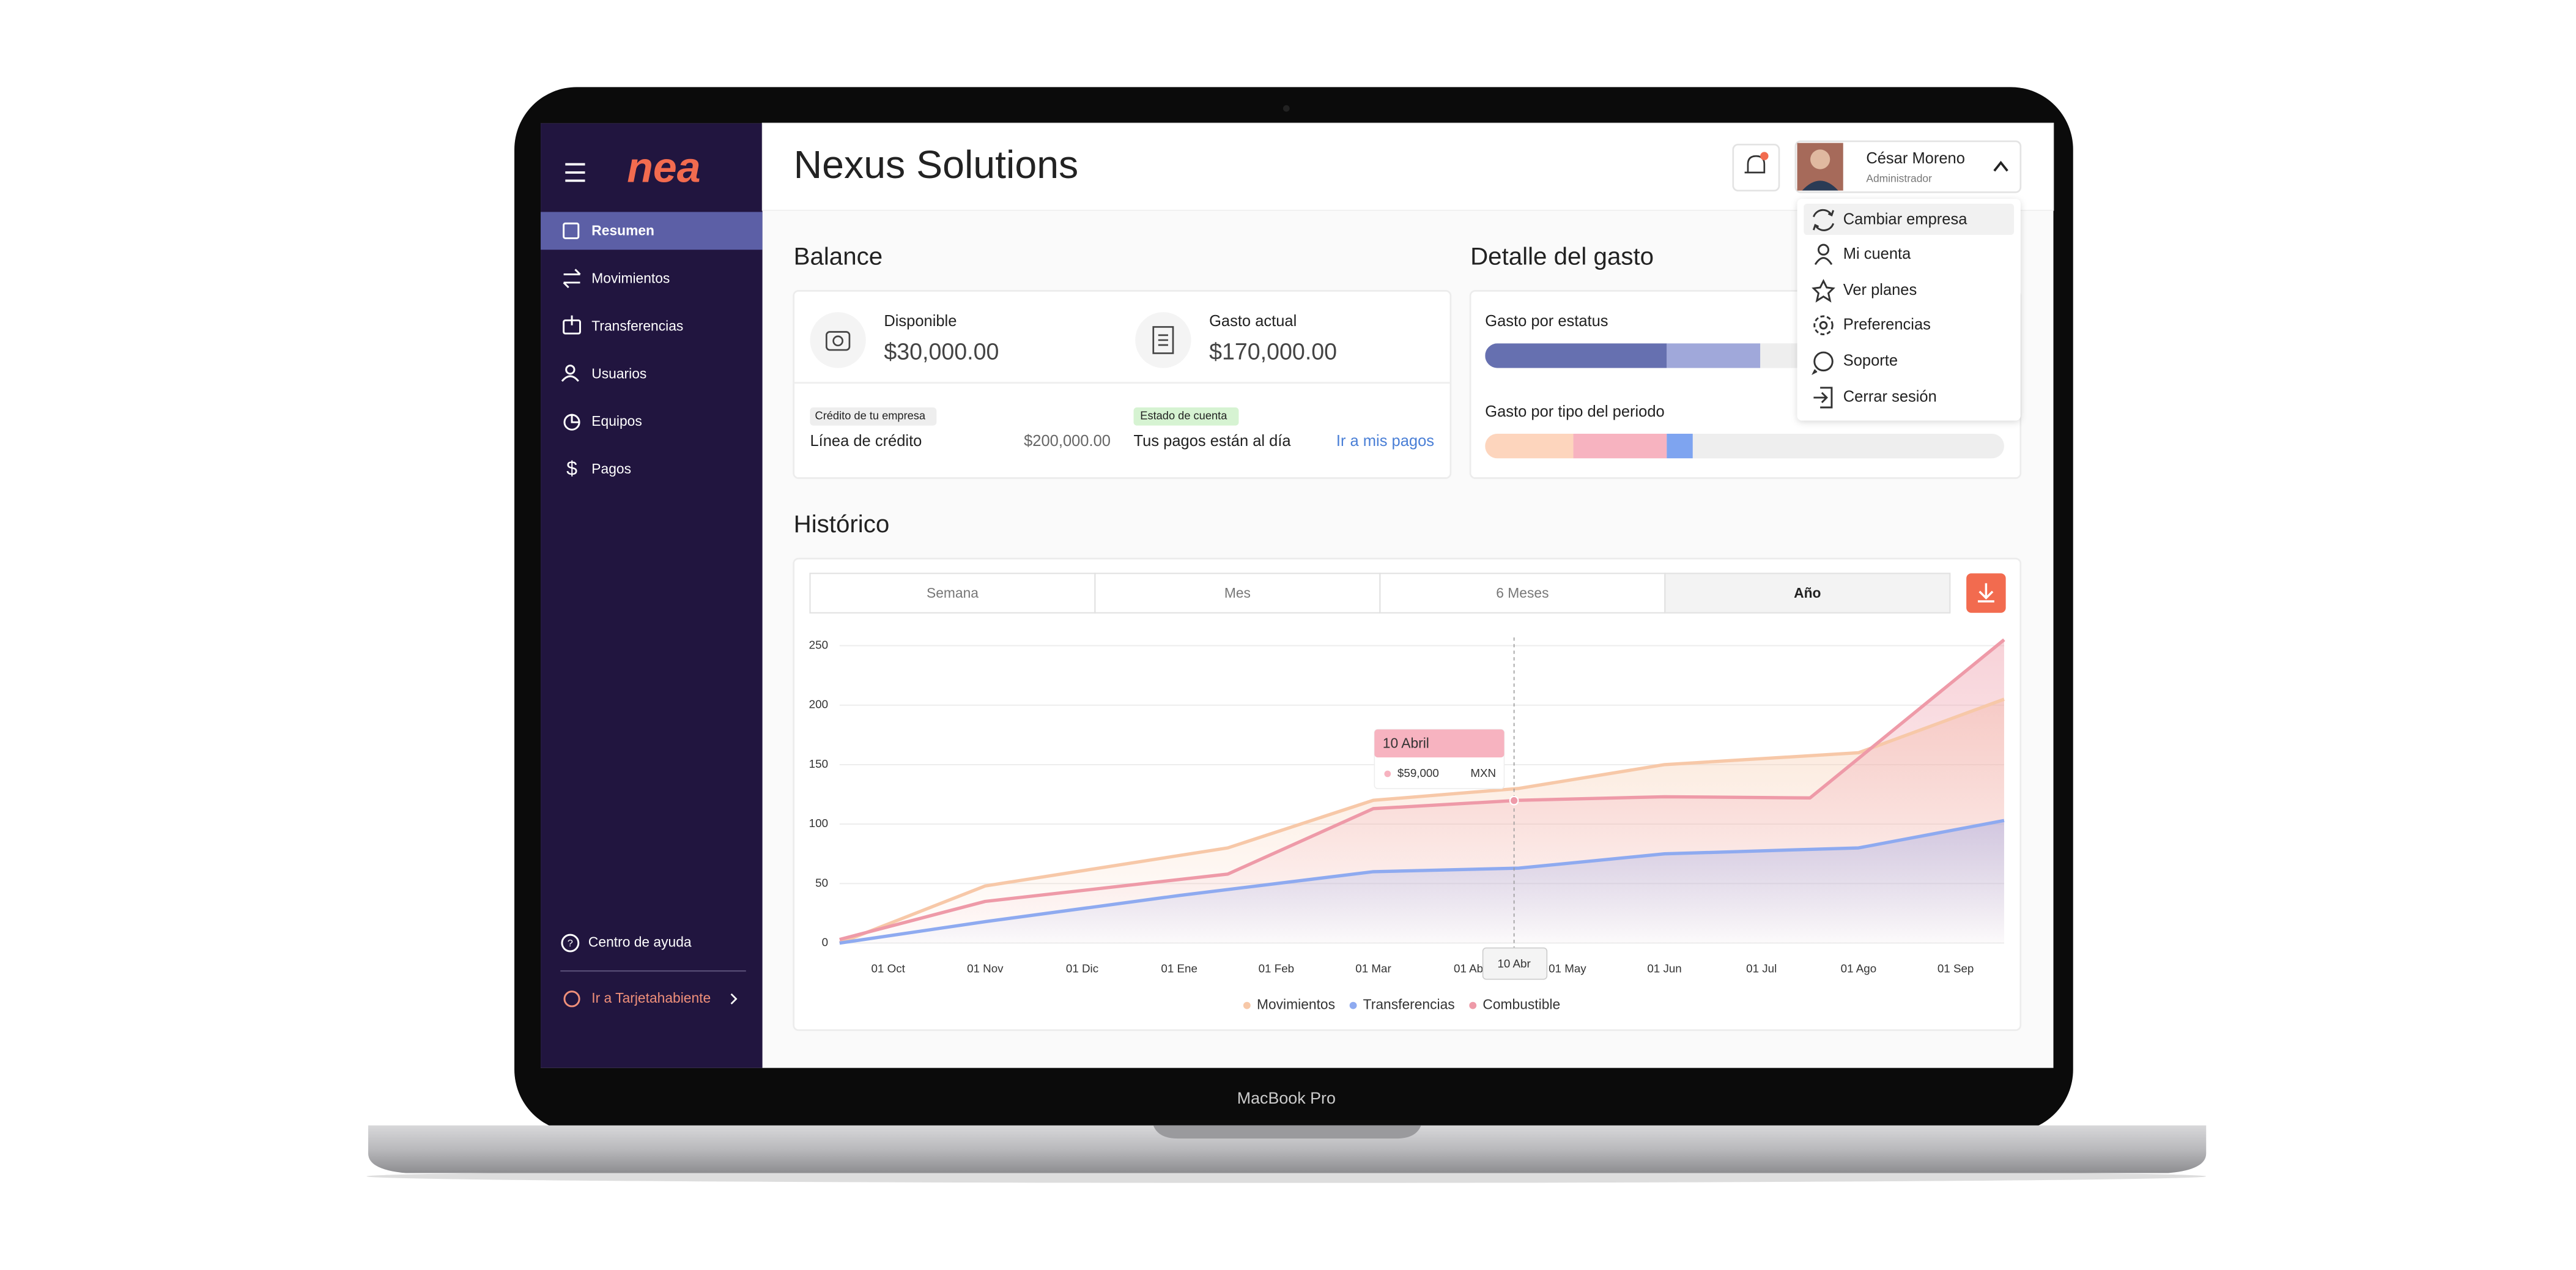 Image resolution: width=2576 pixels, height=1270 pixels. I want to click on camera-icon, so click(838, 341).